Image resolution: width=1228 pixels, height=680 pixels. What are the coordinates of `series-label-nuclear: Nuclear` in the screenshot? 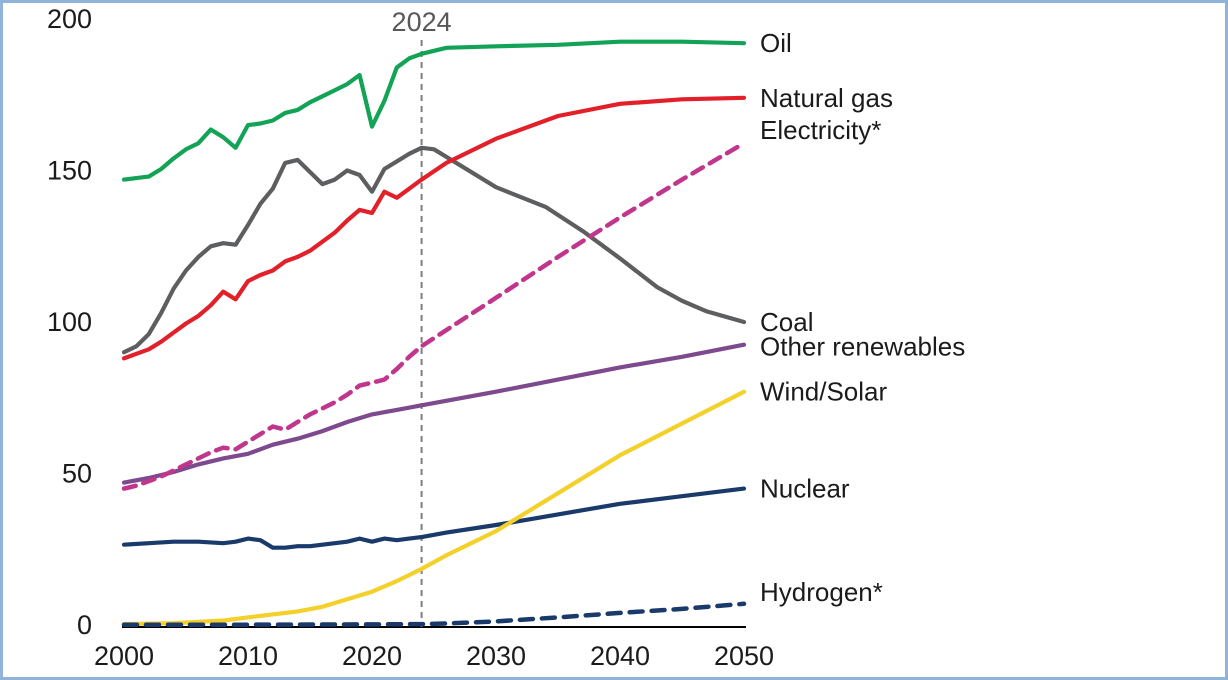 It's located at (805, 489).